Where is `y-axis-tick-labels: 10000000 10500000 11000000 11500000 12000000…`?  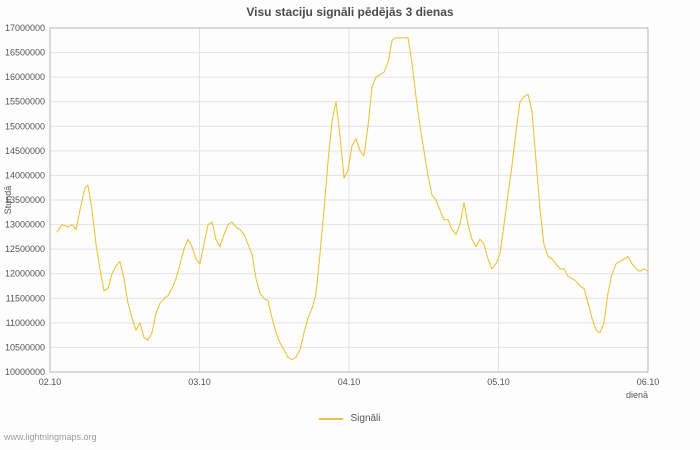
y-axis-tick-labels: 10000000 10500000 11000000 11500000 12000000… is located at coordinates (25, 200).